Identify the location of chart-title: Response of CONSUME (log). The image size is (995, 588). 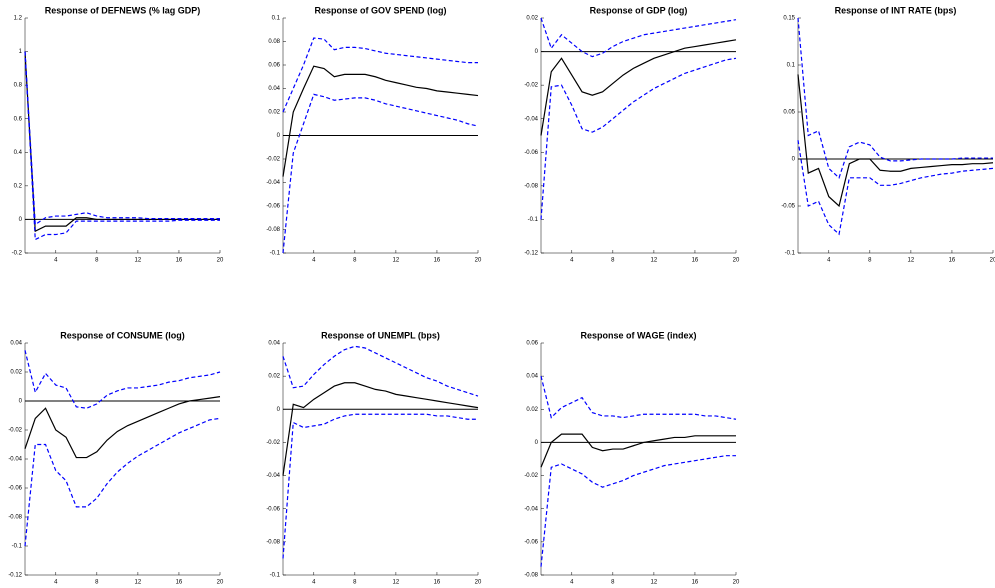
(122, 335).